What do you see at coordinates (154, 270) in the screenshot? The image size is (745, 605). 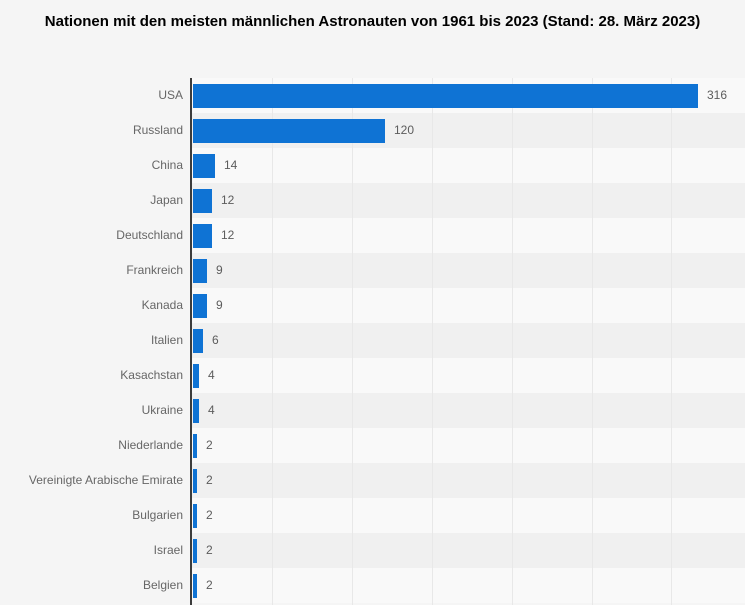 I see `category-label: Frankreich` at bounding box center [154, 270].